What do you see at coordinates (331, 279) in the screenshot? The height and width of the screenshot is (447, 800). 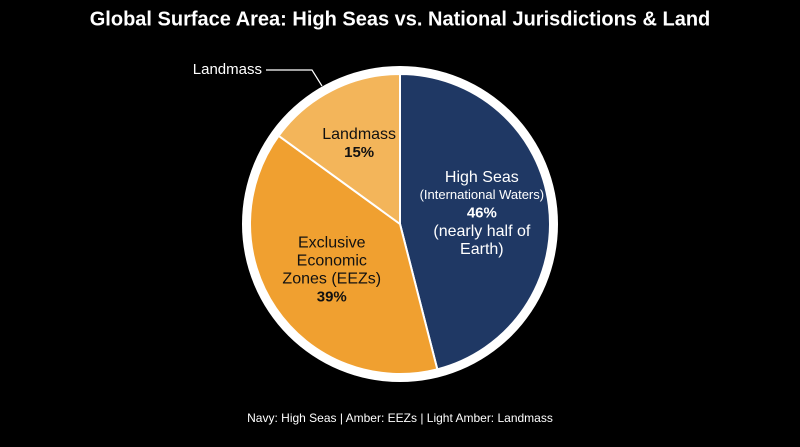 I see `slice-label: Zones (EEZs)` at bounding box center [331, 279].